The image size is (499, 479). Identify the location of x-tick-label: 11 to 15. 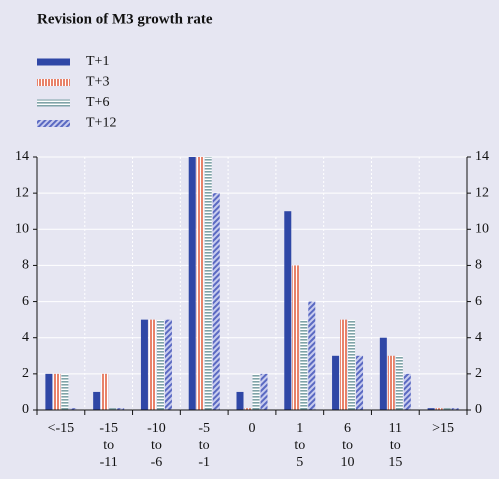
(395, 445).